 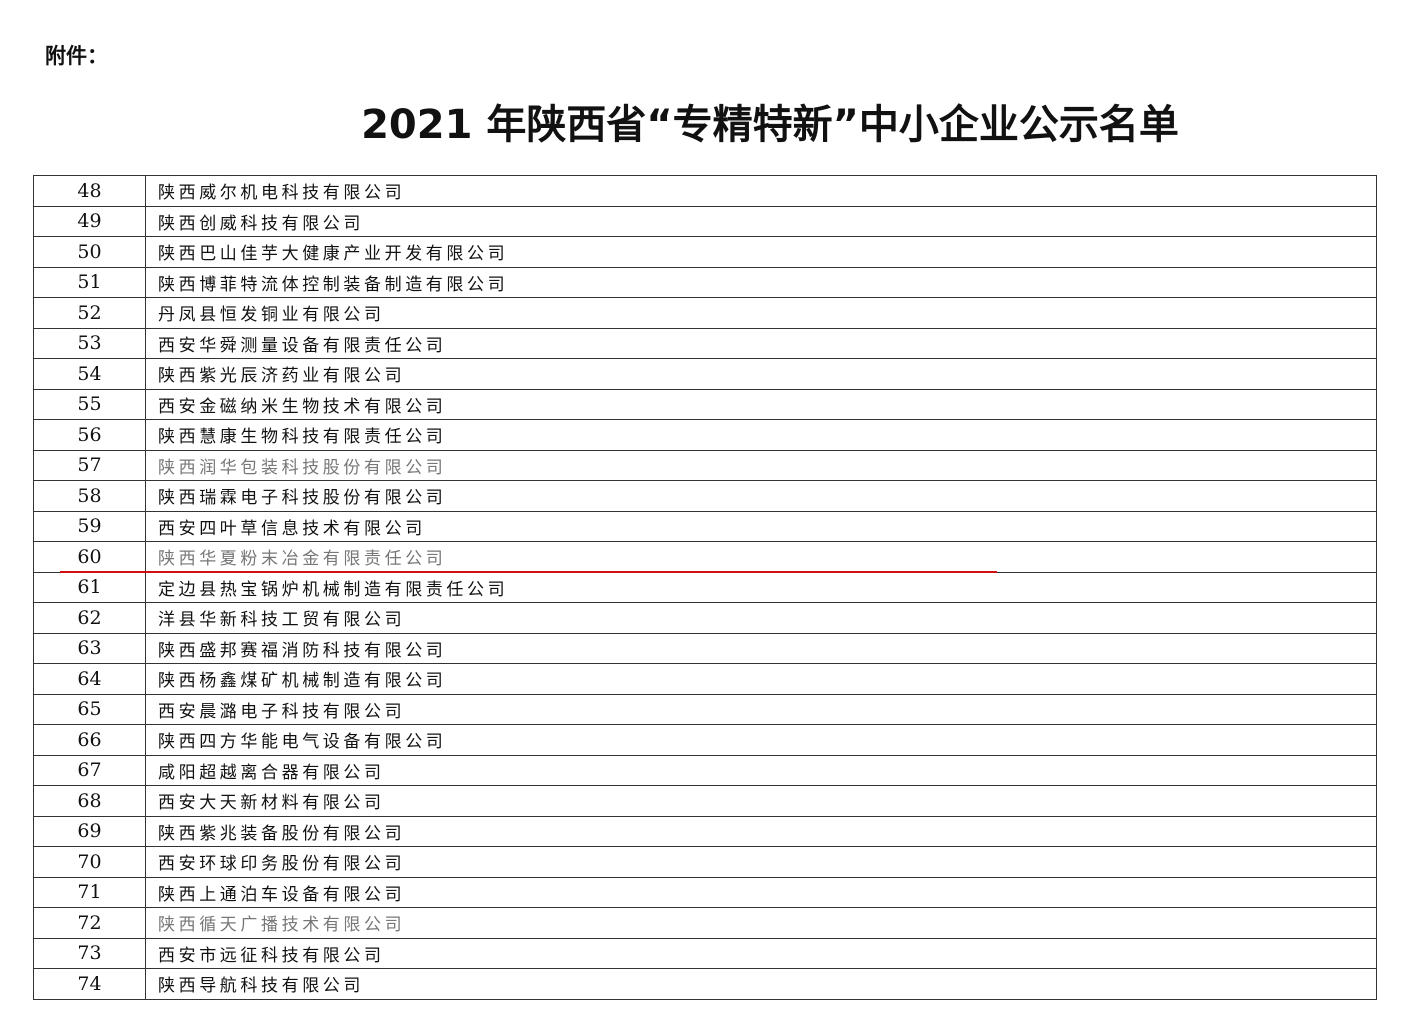 I want to click on table-row: 58 陕西瑞霖电子科技股份有限公司, so click(x=705, y=496).